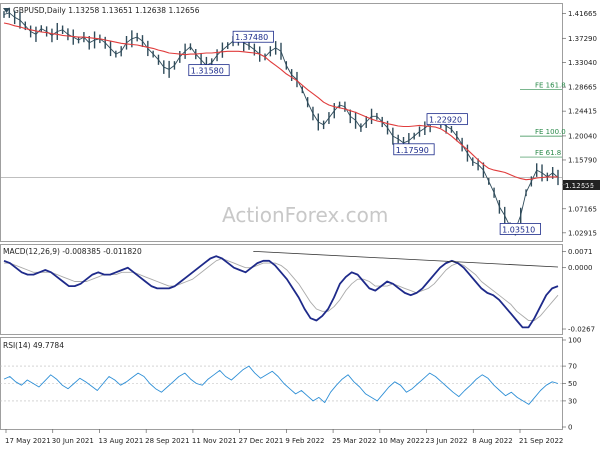  What do you see at coordinates (72, 251) in the screenshot?
I see `macd-header: MACD(12,26,9) -0.008385 -0.011820` at bounding box center [72, 251].